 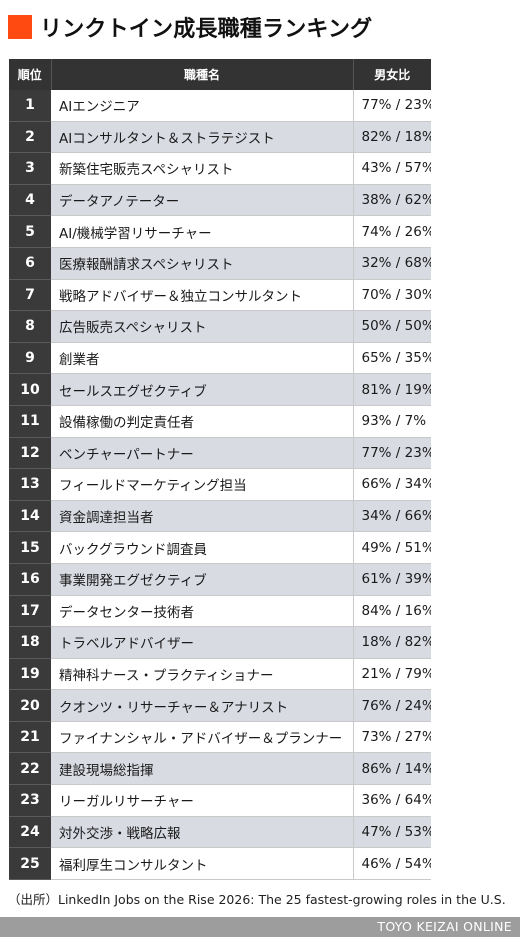 What do you see at coordinates (206, 29) in the screenshot?
I see `page-title: リンクトイン成長職種ランキング` at bounding box center [206, 29].